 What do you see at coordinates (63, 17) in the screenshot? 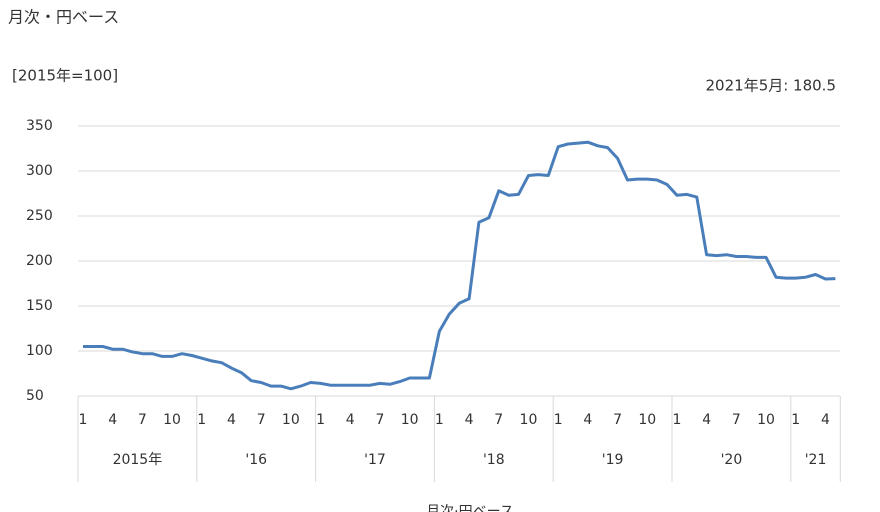
I see `chart-title: 月次・円ベース` at bounding box center [63, 17].